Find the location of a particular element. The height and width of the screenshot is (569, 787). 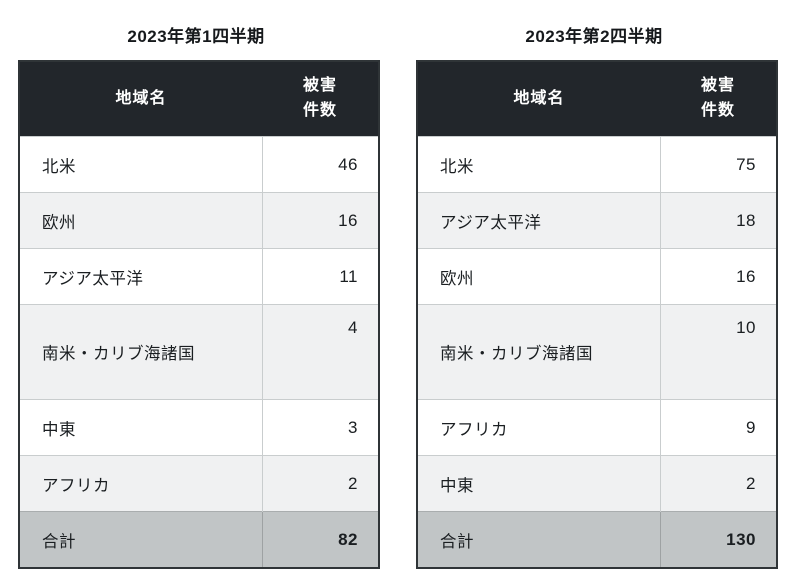

count-cell: 11 is located at coordinates (320, 276).